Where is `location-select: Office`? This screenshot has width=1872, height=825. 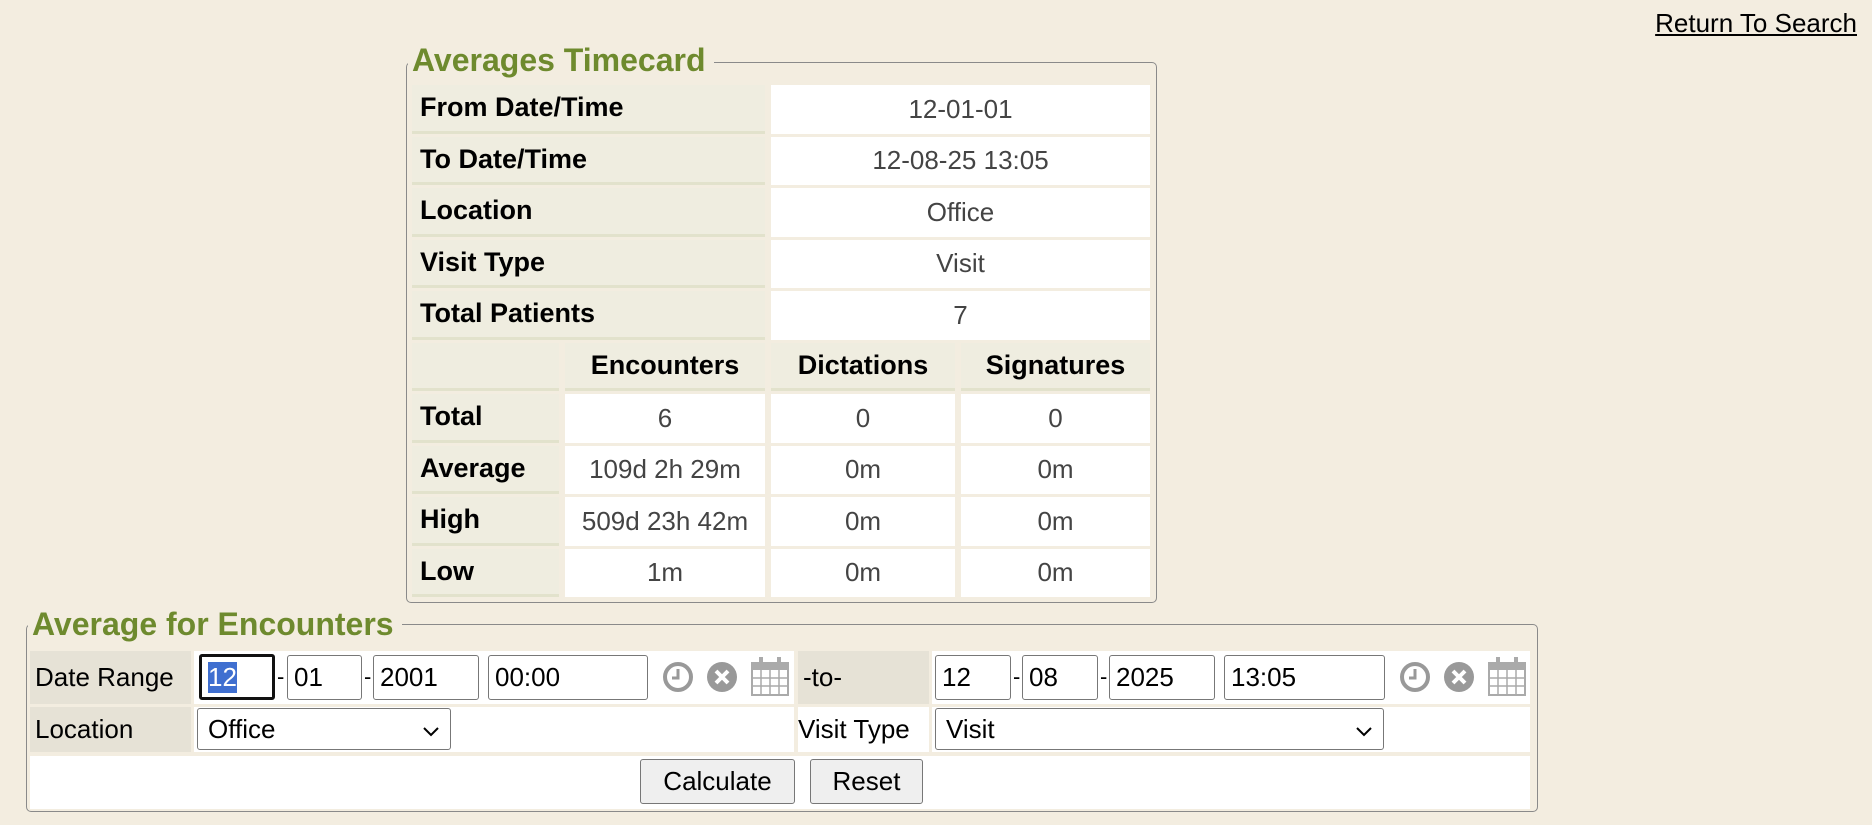 location-select: Office is located at coordinates (324, 729).